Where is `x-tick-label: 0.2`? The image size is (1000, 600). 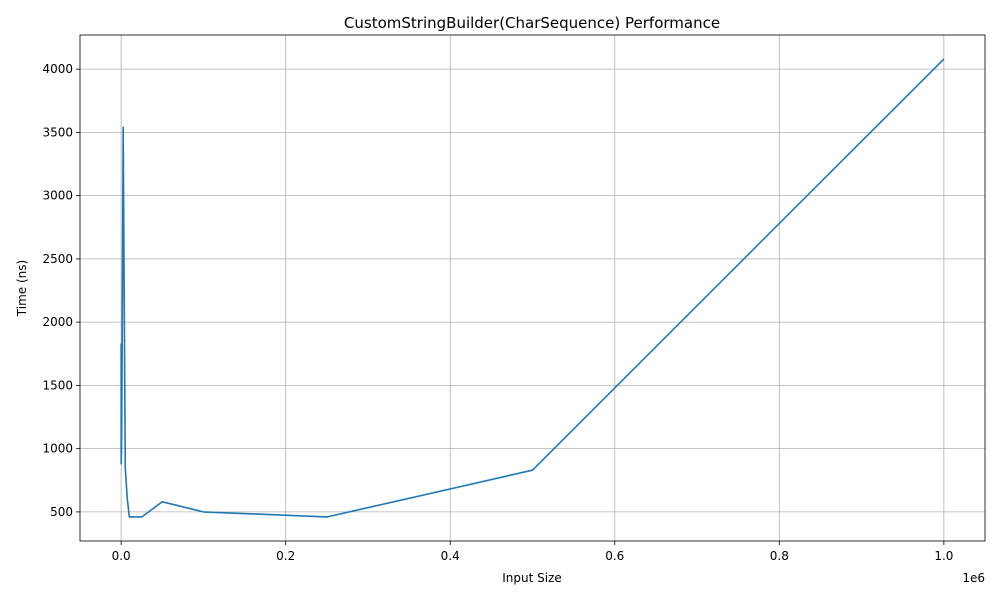 x-tick-label: 0.2 is located at coordinates (285, 556).